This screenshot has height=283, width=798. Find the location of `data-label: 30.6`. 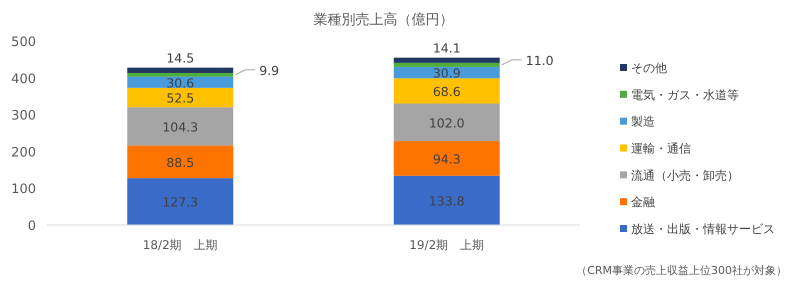

data-label: 30.6 is located at coordinates (180, 82).